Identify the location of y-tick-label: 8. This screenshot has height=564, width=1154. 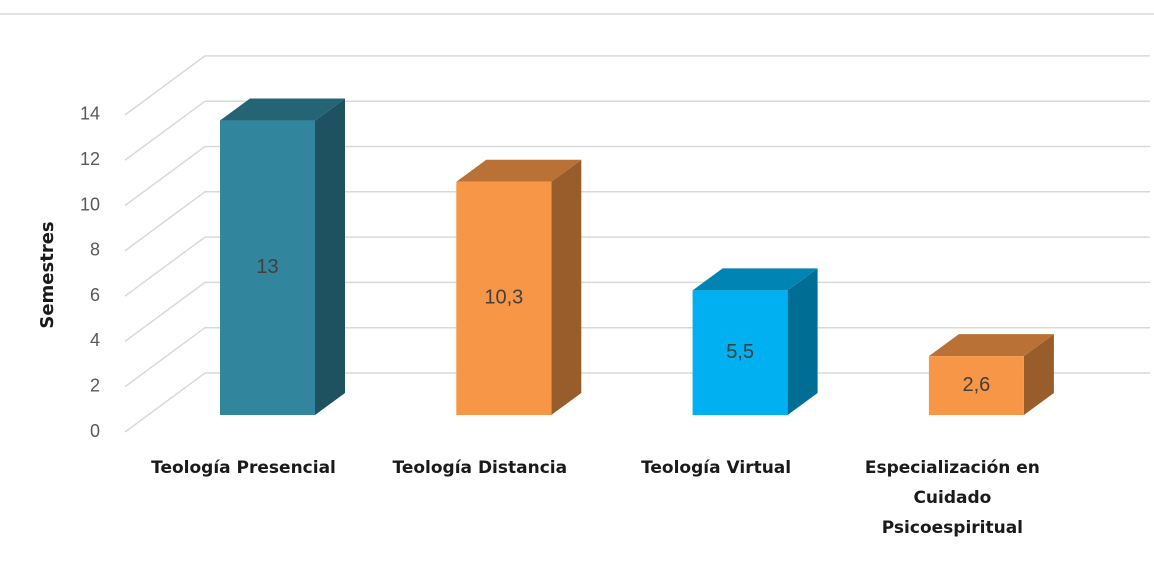
(95, 250).